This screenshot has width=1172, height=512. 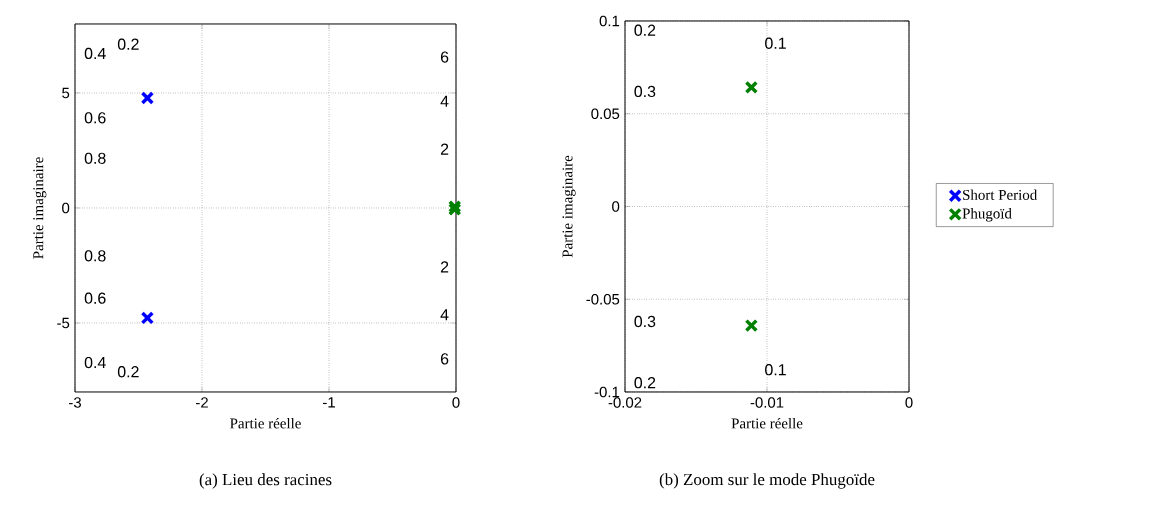 I want to click on y-tick-label: 5, so click(x=66, y=93).